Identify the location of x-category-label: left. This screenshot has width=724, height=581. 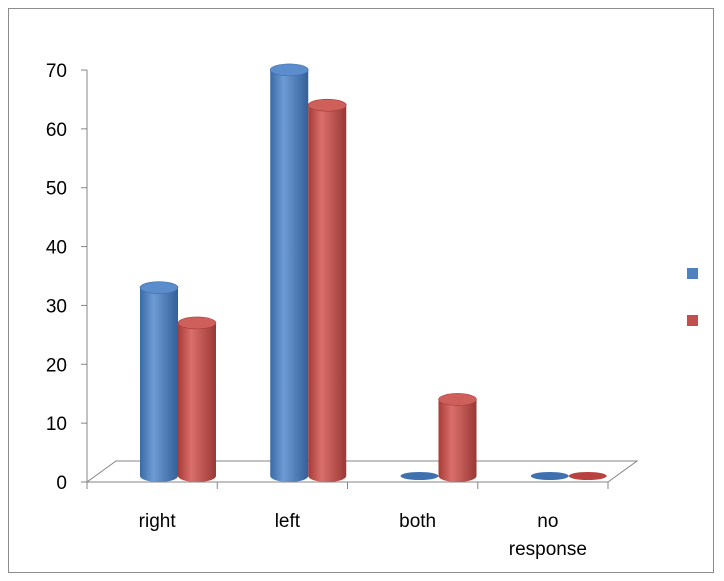
(288, 521).